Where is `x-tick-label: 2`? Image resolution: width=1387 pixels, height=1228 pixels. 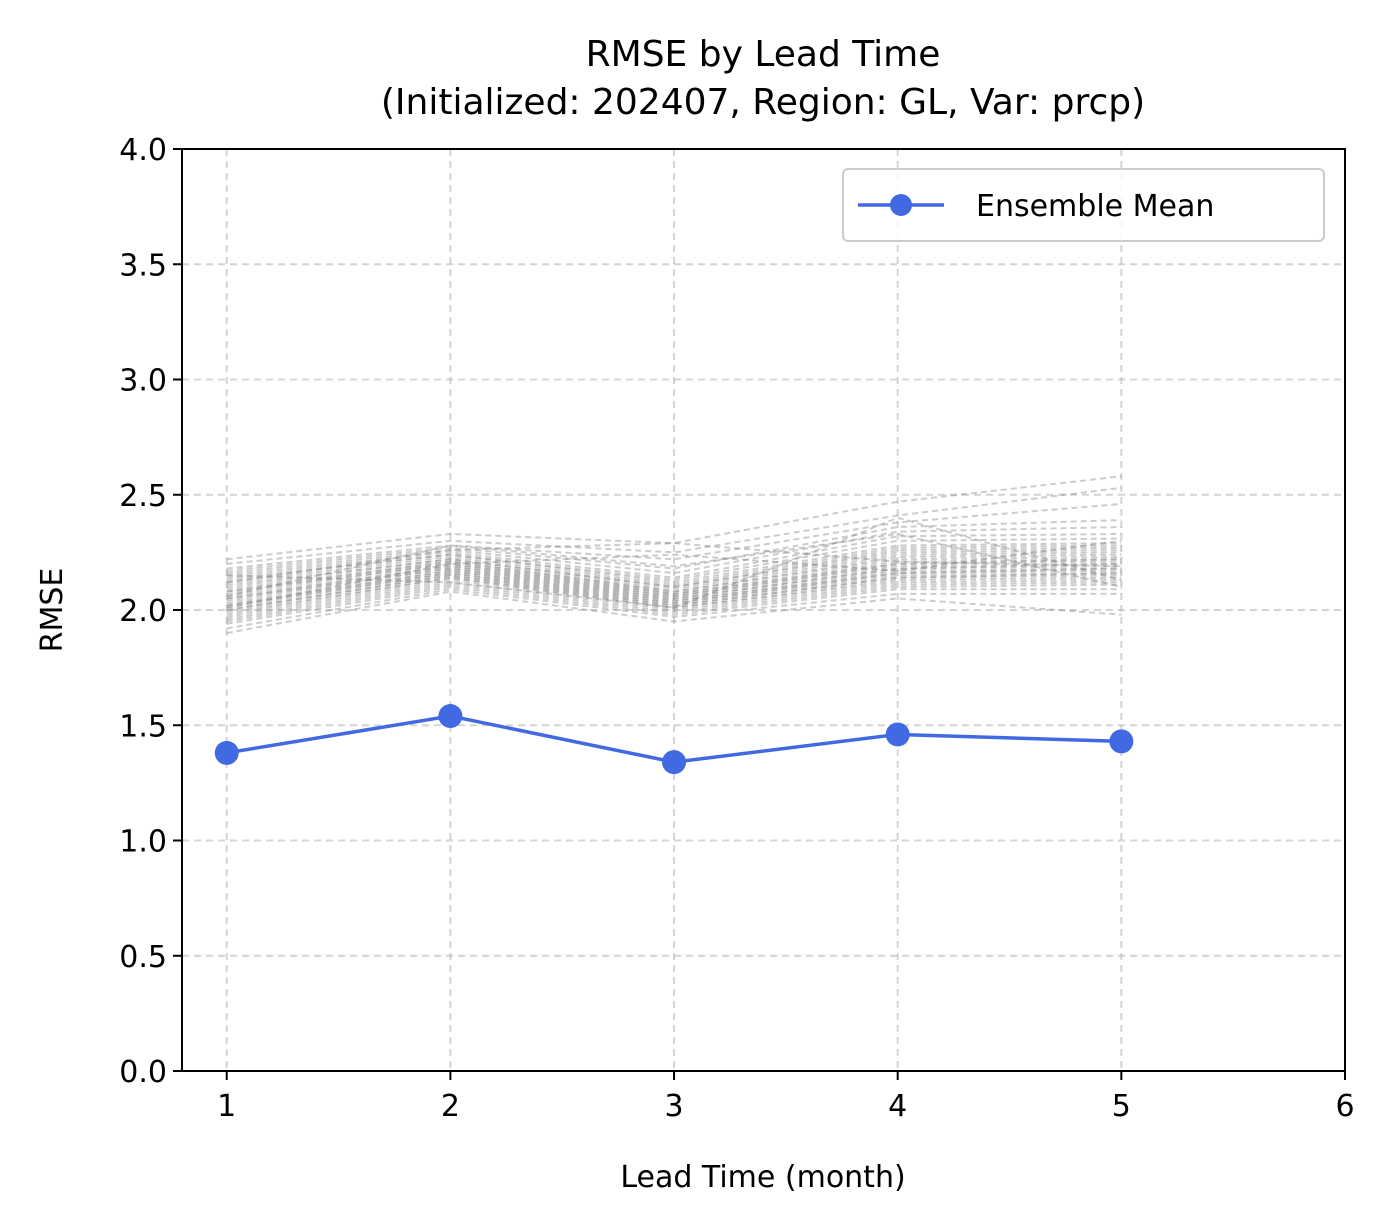
x-tick-label: 2 is located at coordinates (450, 1106).